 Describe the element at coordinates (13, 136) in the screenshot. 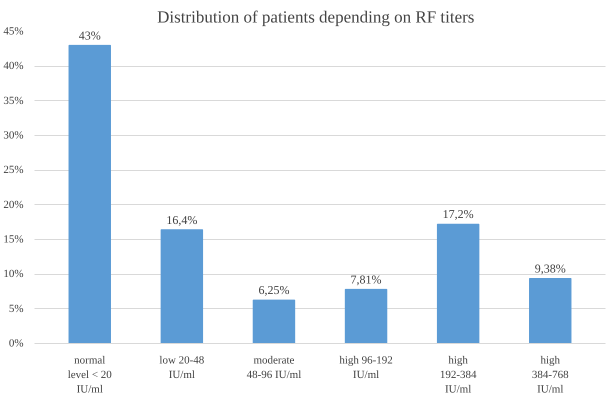

I see `y-tick-label: 30%` at that location.